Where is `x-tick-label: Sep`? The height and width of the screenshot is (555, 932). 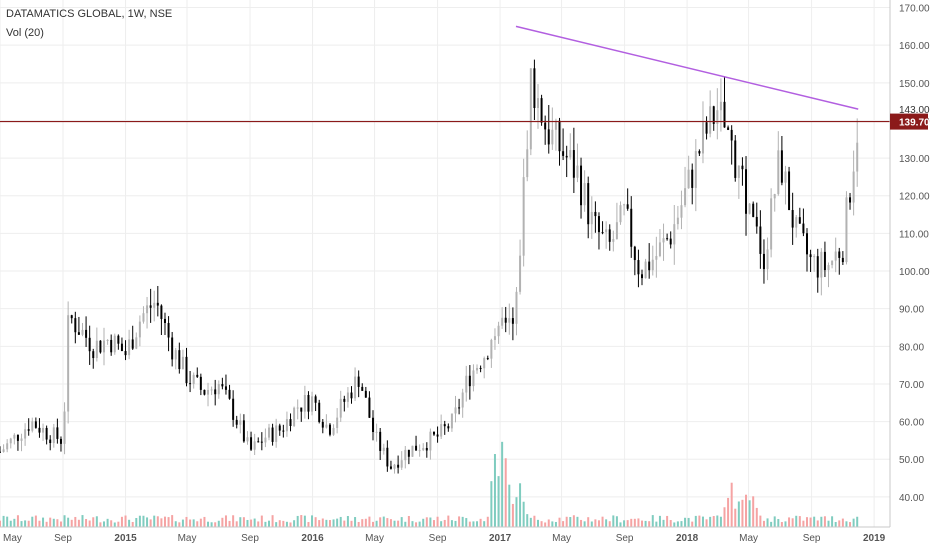
x-tick-label: Sep is located at coordinates (63, 538).